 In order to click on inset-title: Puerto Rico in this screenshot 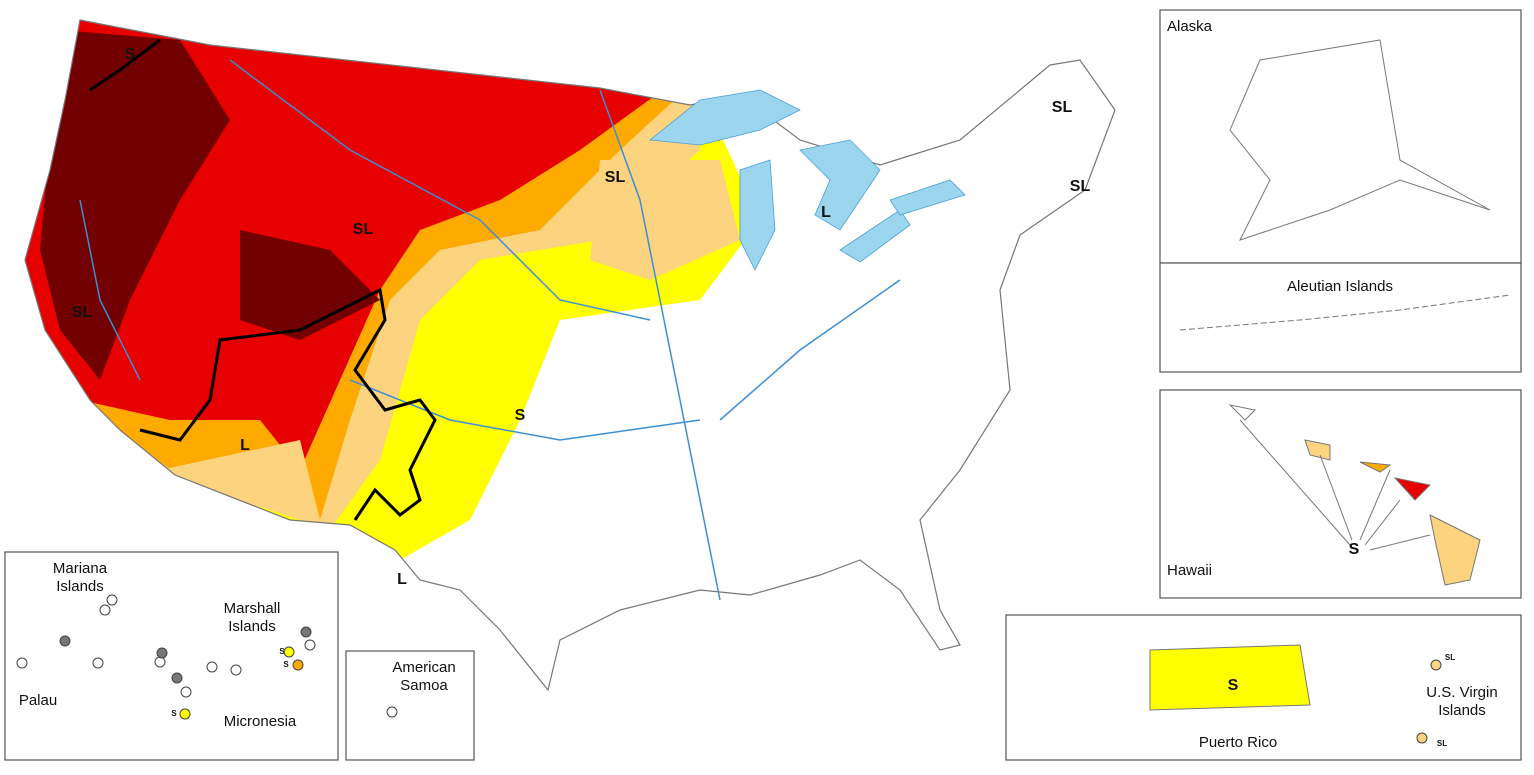, I will do `click(1238, 742)`.